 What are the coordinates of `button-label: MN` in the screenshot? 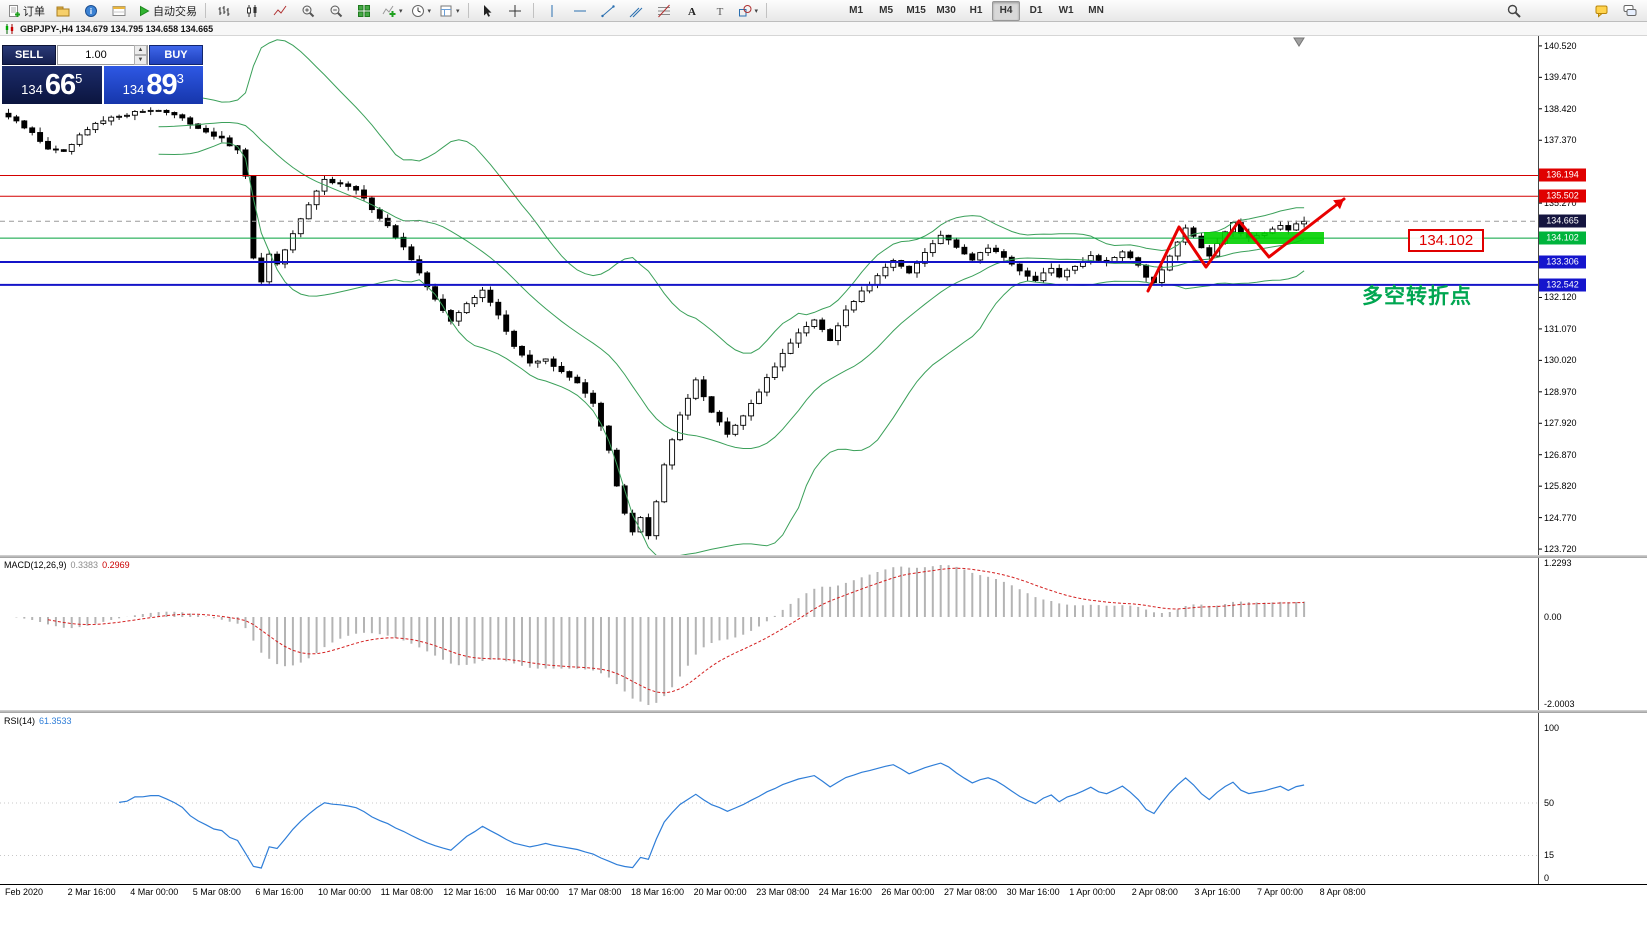 It's located at (1096, 10).